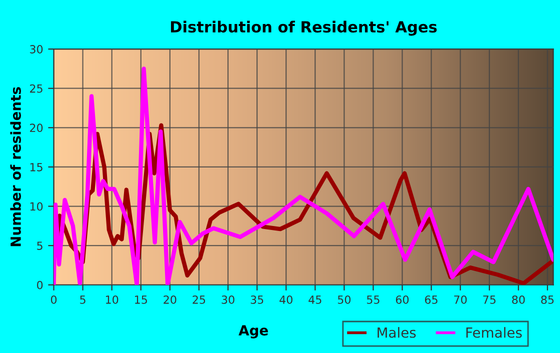 This screenshot has height=353, width=560. Describe the element at coordinates (112, 299) in the screenshot. I see `x-tick-label: 10` at that location.